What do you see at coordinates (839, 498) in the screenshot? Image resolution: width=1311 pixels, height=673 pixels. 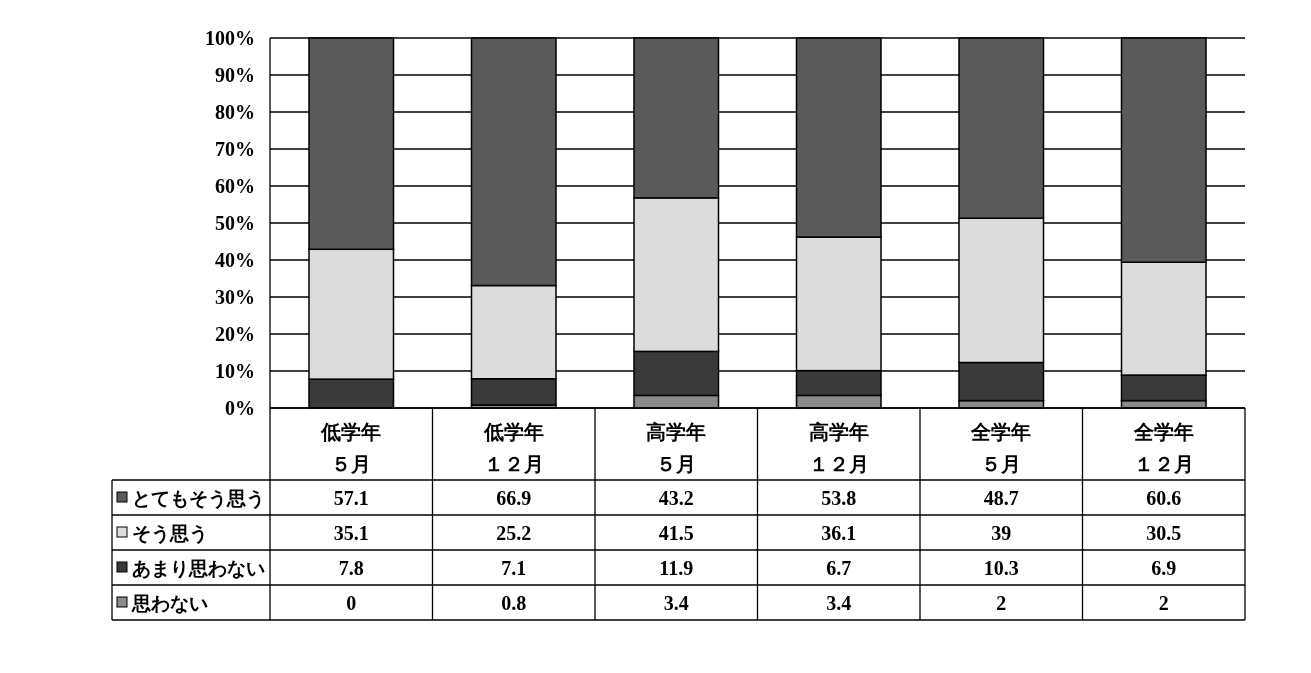 I see `data-label: 53.8` at bounding box center [839, 498].